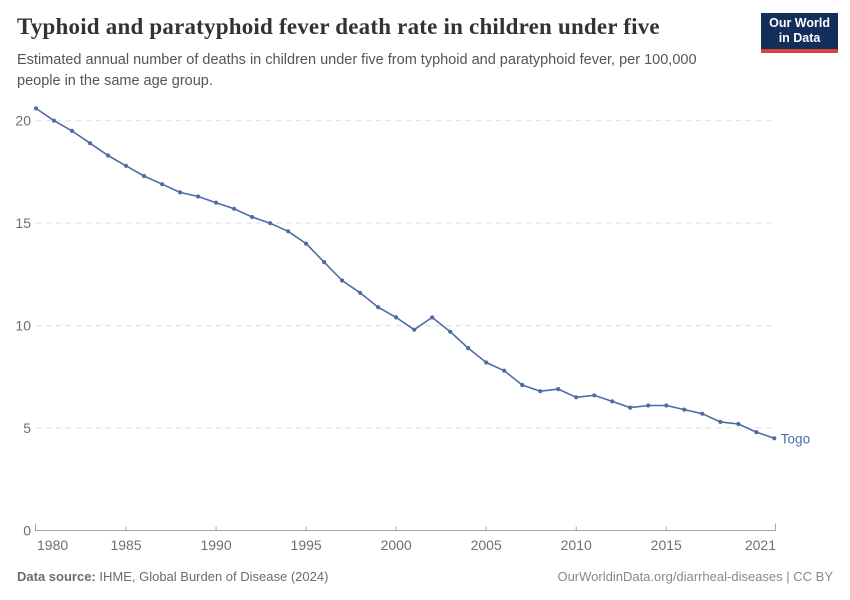 Image resolution: width=850 pixels, height=600 pixels. I want to click on data-point-1989, so click(198, 196).